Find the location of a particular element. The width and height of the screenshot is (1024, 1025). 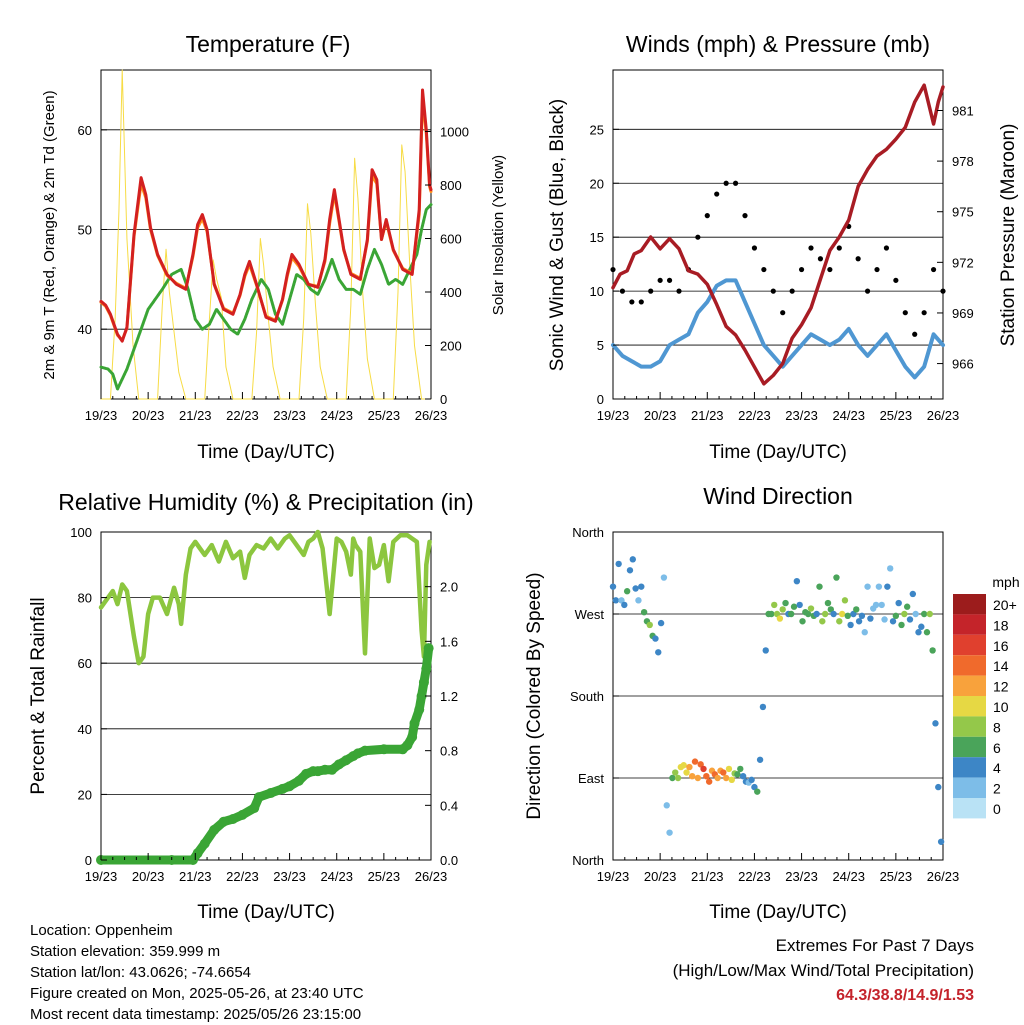

wind-line is located at coordinates (778, 329).